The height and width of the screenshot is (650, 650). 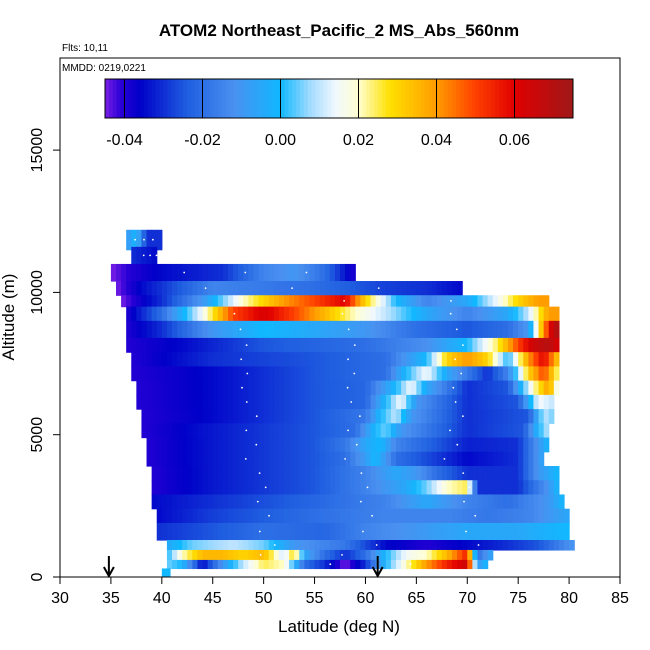 What do you see at coordinates (60, 598) in the screenshot?
I see `x-tick-label: 30` at bounding box center [60, 598].